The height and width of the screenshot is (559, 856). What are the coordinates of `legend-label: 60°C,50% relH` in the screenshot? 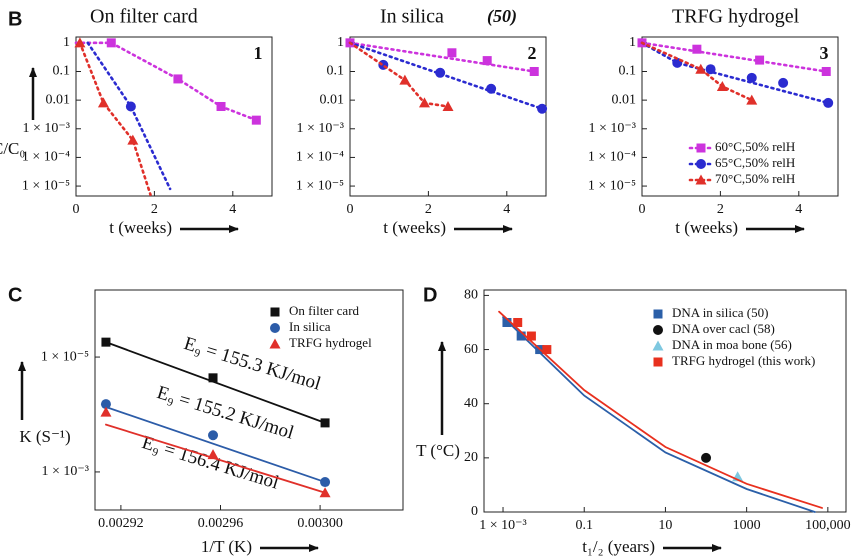 It's located at (755, 146).